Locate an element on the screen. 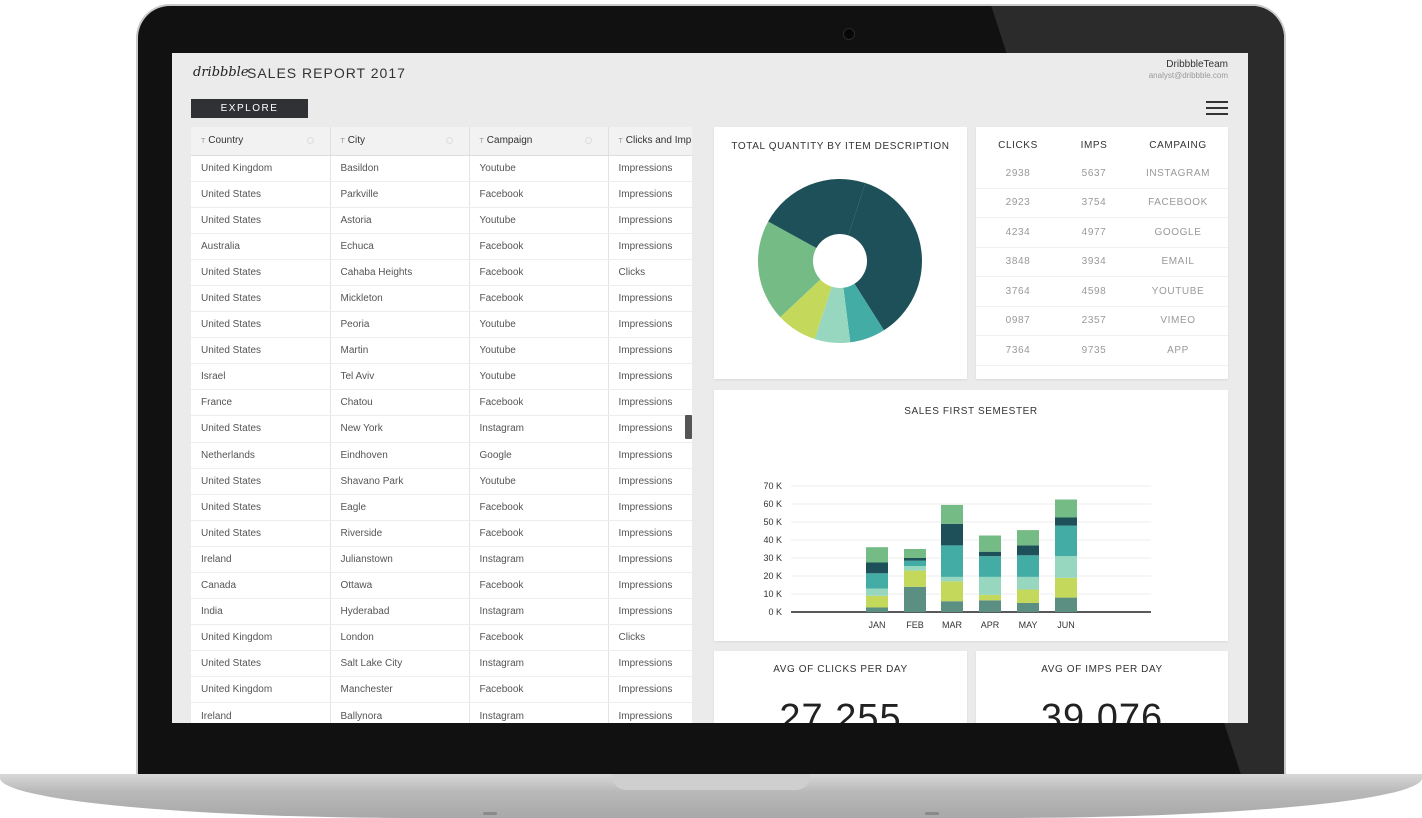  table-row: Israel Tel Aviv Youtube Impressions is located at coordinates (441, 377).